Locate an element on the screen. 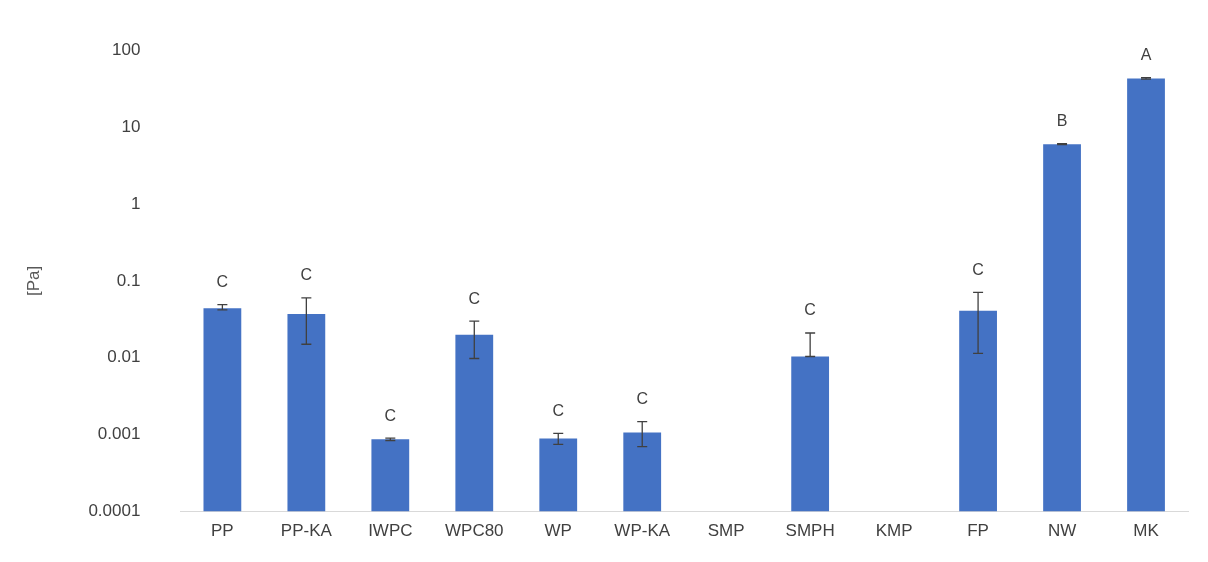 Image resolution: width=1208 pixels, height=562 pixels. annotation: B is located at coordinates (1062, 121).